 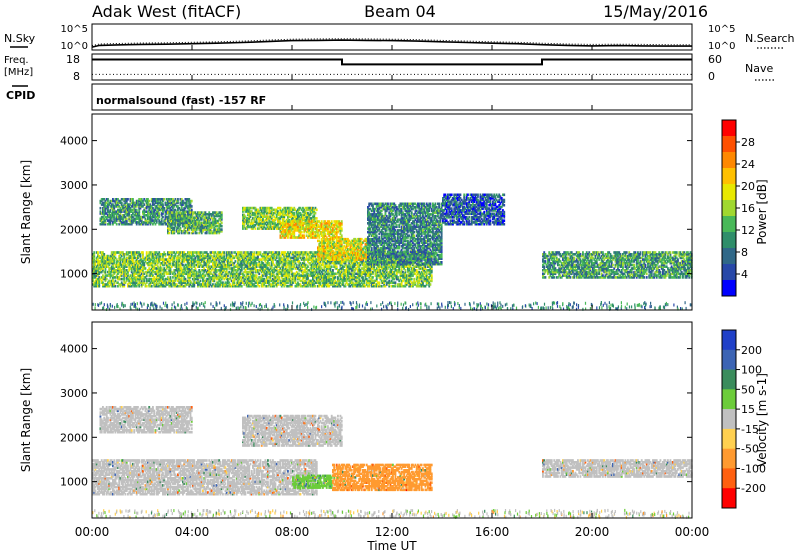 What do you see at coordinates (20, 38) in the screenshot?
I see `nsky-label: N.Sky` at bounding box center [20, 38].